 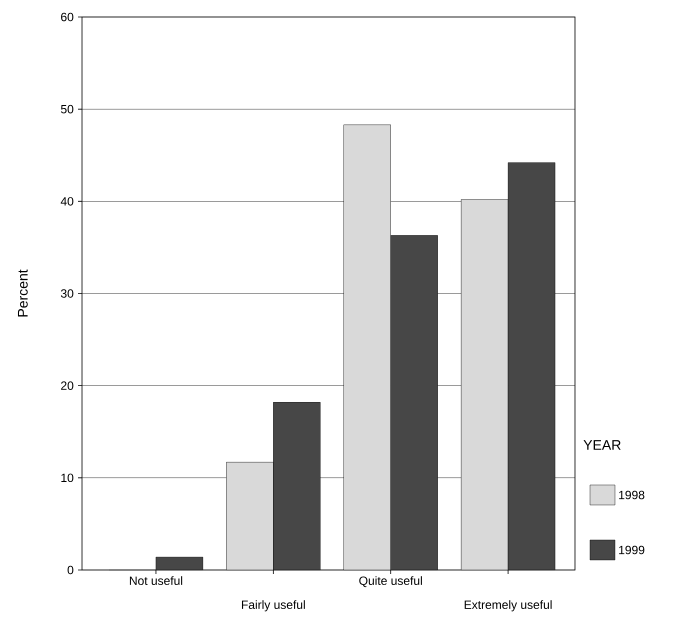 I want to click on legend-label: 1998, so click(x=631, y=495).